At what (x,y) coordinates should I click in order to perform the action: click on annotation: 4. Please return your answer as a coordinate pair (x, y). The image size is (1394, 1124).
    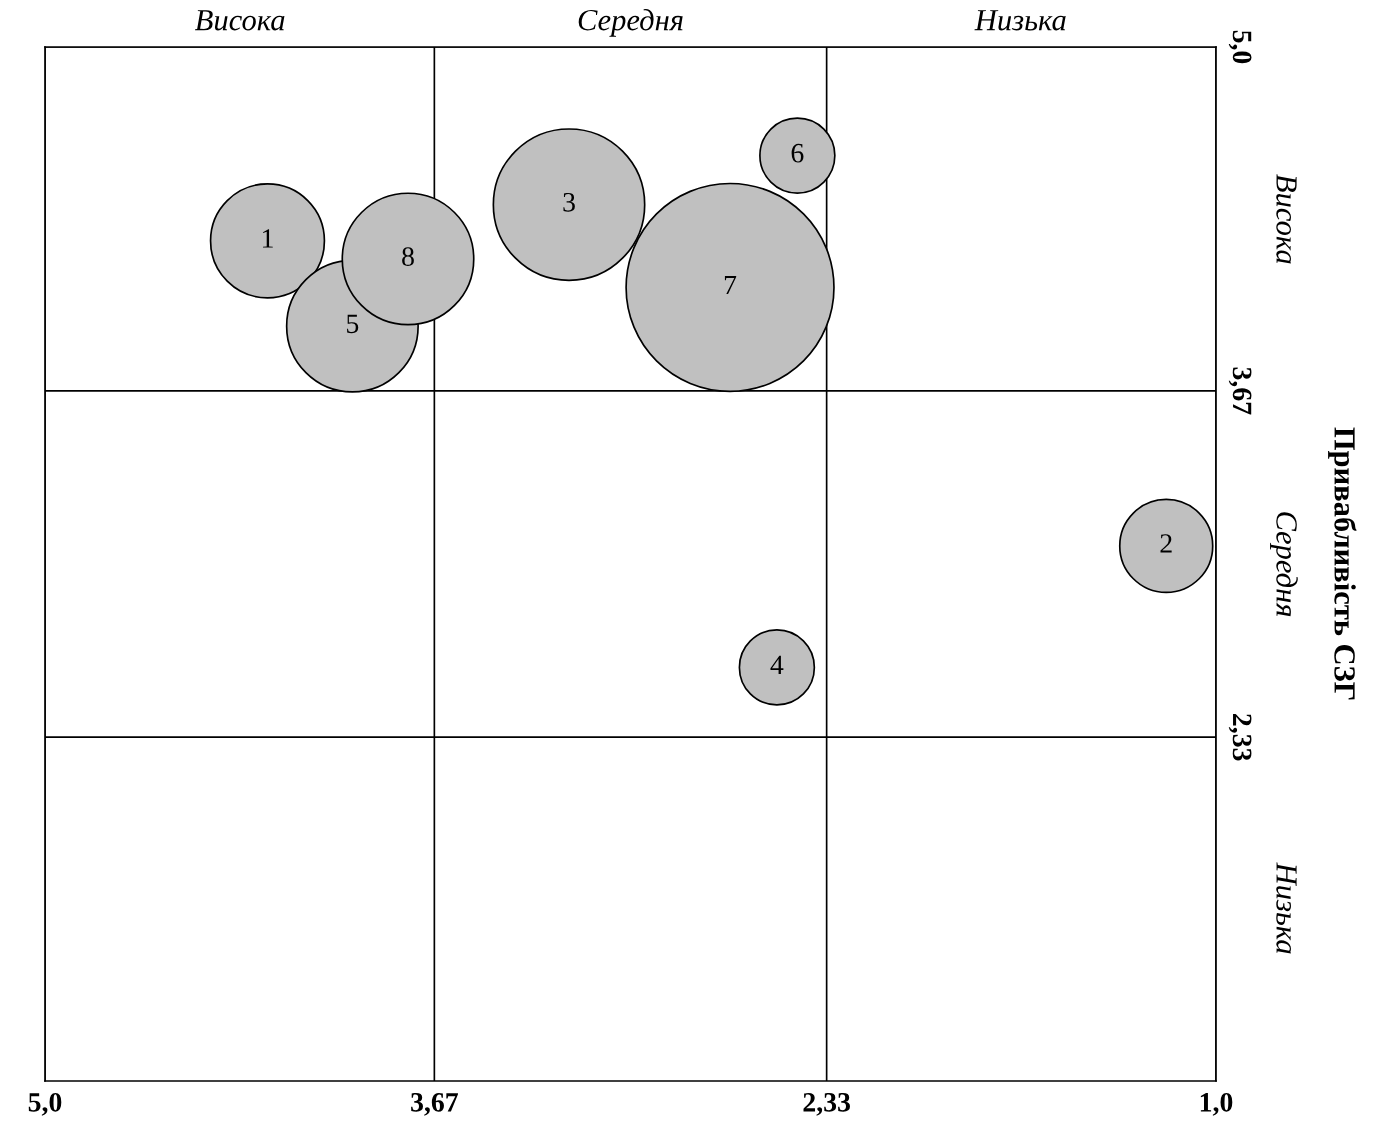
    Looking at the image, I should click on (777, 665).